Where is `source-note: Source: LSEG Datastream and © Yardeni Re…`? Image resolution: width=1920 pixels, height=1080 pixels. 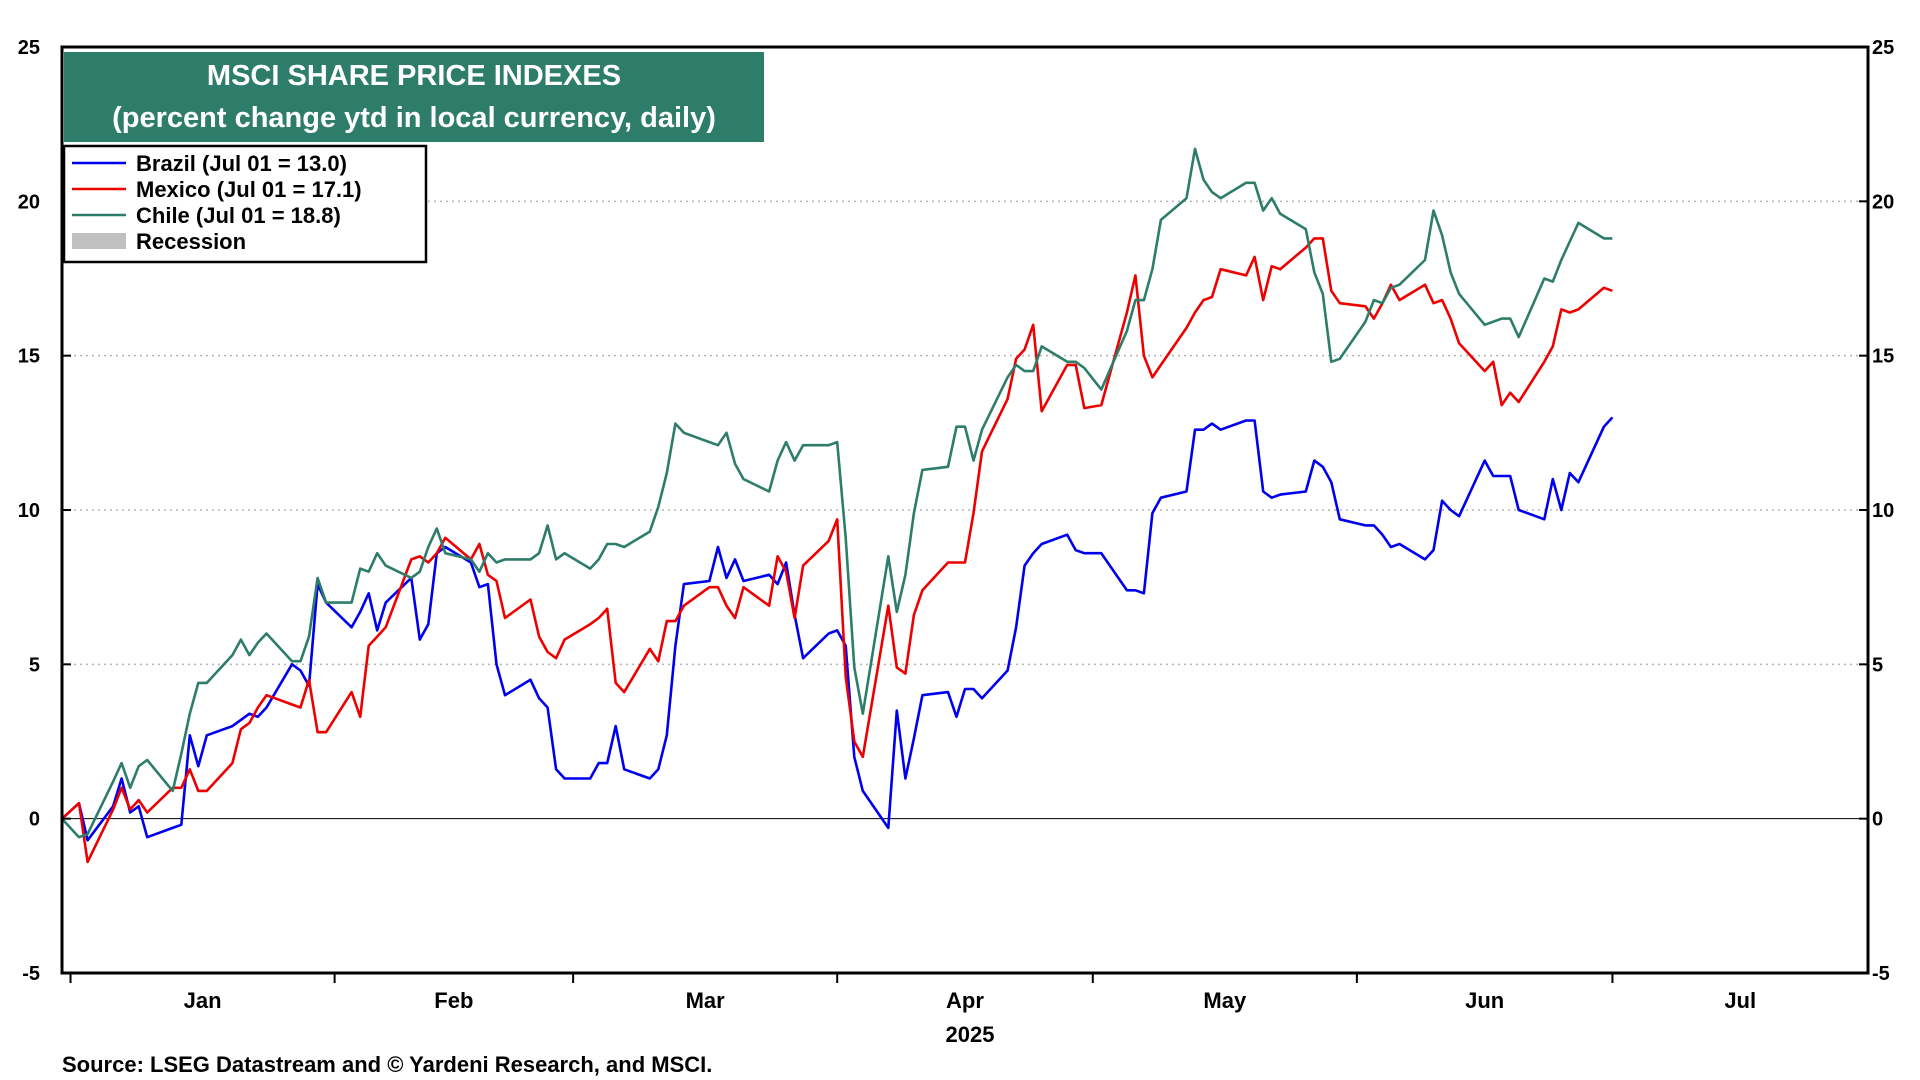 source-note: Source: LSEG Datastream and © Yardeni Re… is located at coordinates (387, 1064).